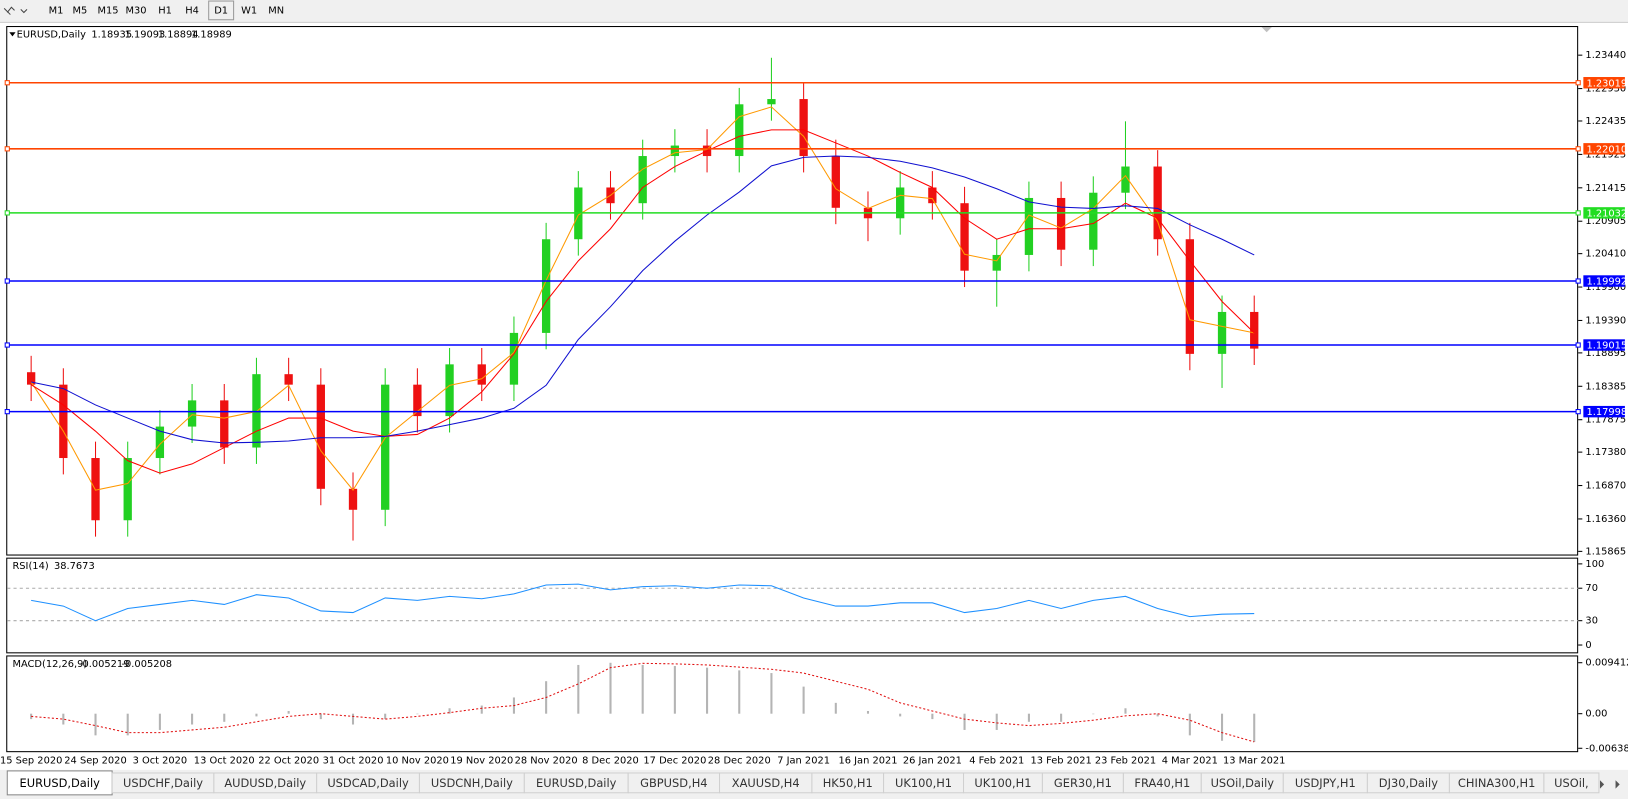  I want to click on timeframe-button: M15, so click(108, 10).